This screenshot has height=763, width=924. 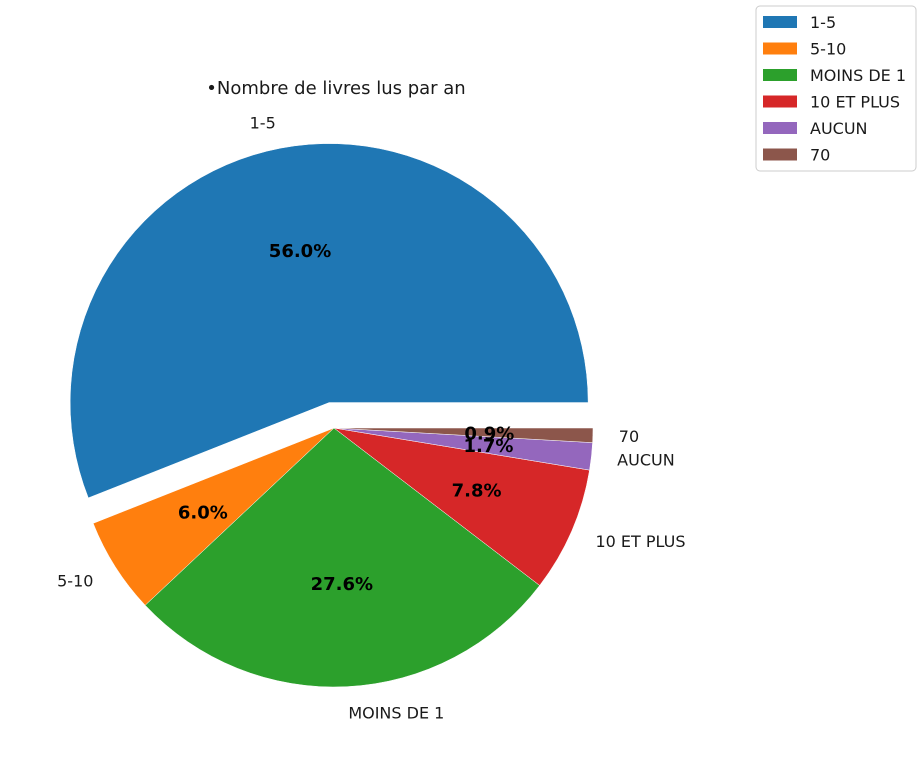 I want to click on legend-label-moins-de-1: MOINS DE 1, so click(x=858, y=75).